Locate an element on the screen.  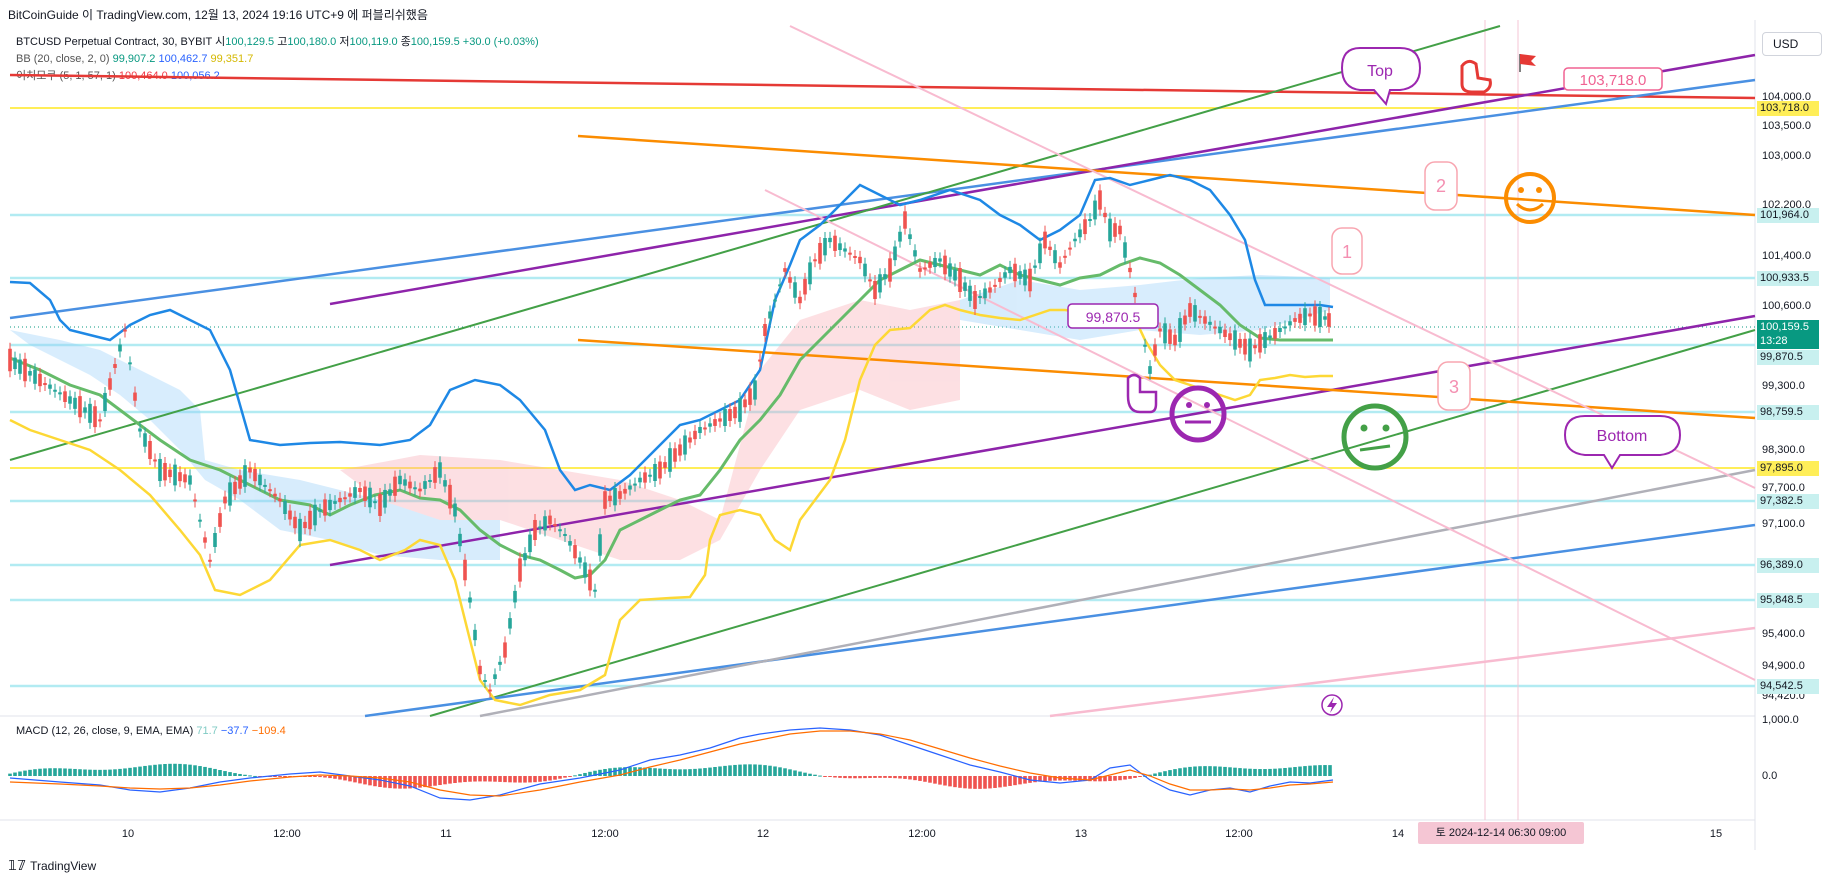
neutral-face-icon is located at coordinates (1198, 414).